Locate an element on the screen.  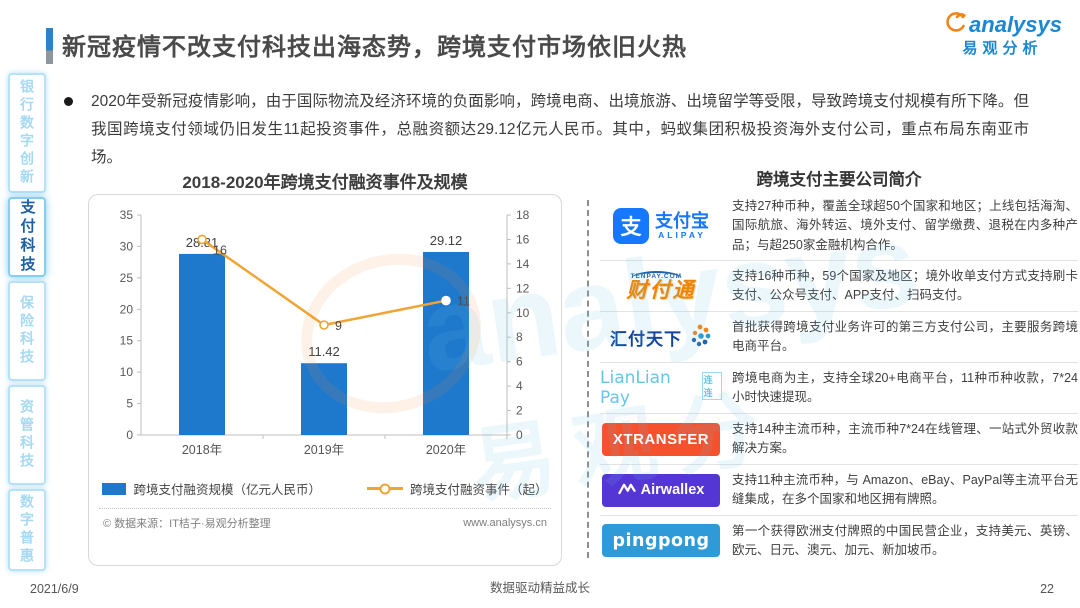
chart-title: 2018-2020年跨境支付融资事件及规模 is located at coordinates (325, 182).